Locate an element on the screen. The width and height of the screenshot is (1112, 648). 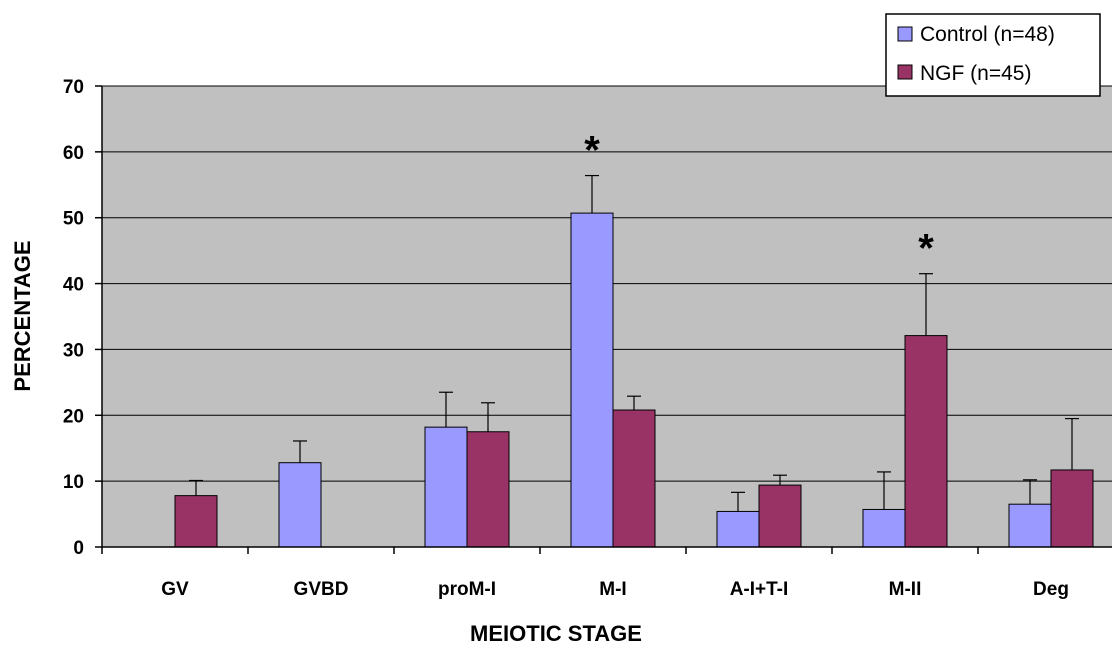
y-axis-title: PERCENTAGE is located at coordinates (22, 315).